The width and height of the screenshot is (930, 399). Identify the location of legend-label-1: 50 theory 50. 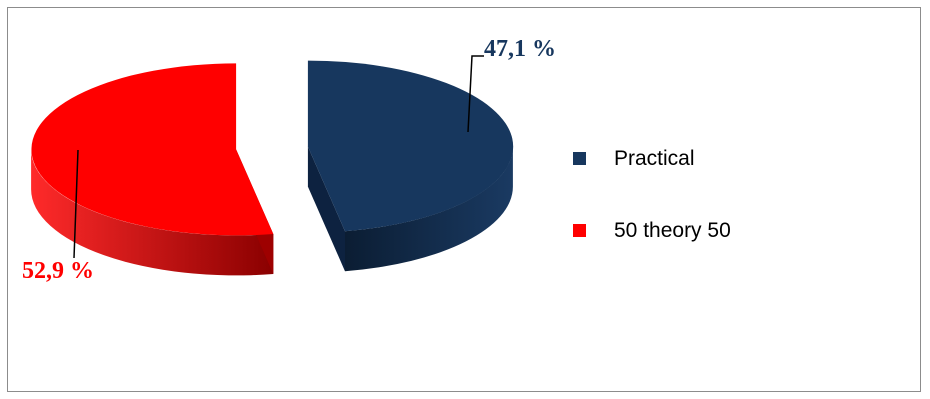
(672, 230).